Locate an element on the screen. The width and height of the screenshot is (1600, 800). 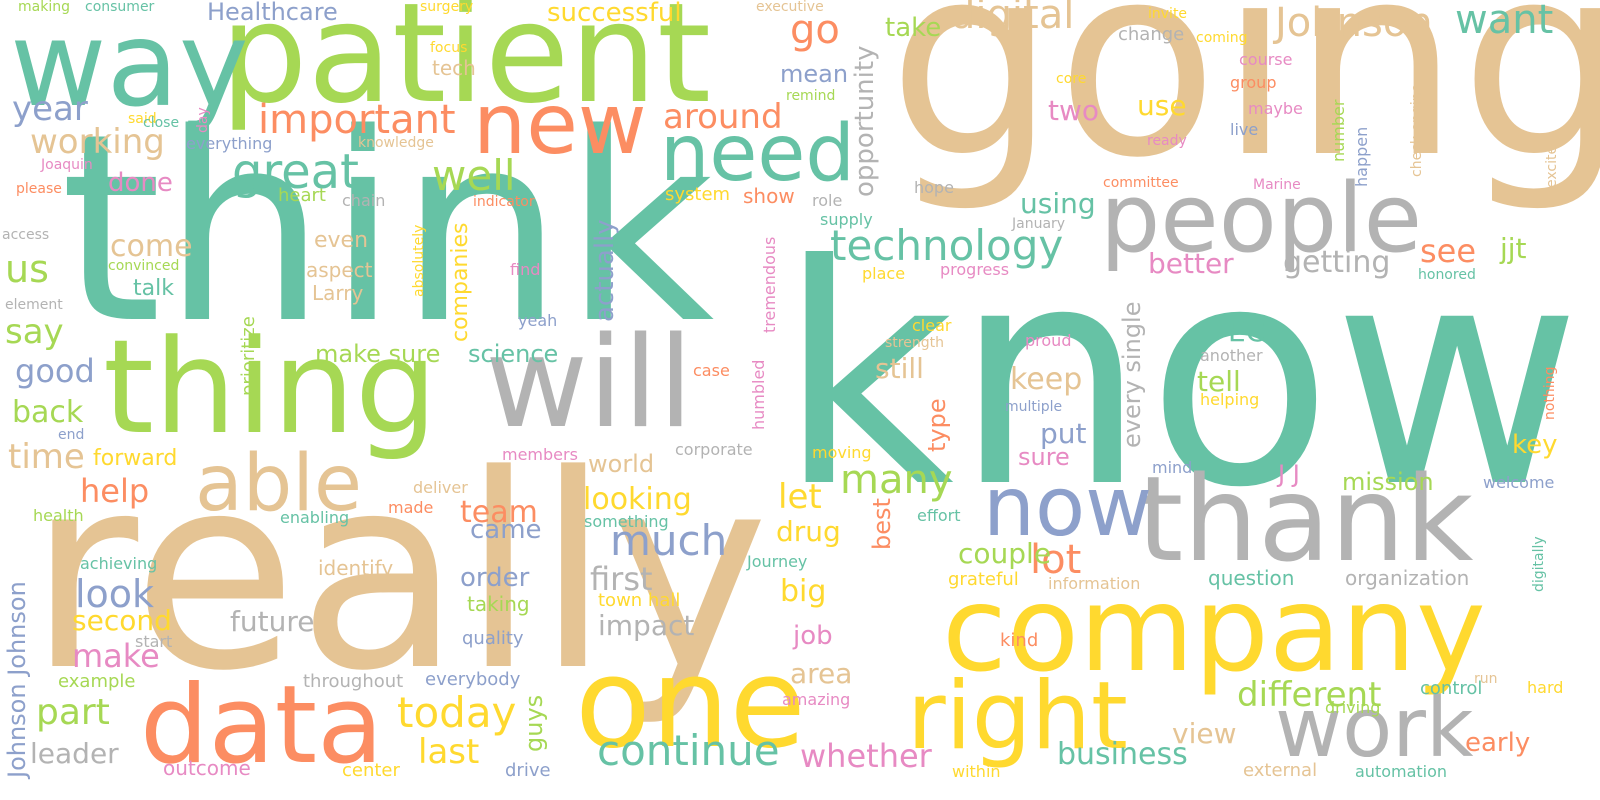
word: keep is located at coordinates (1046, 379).